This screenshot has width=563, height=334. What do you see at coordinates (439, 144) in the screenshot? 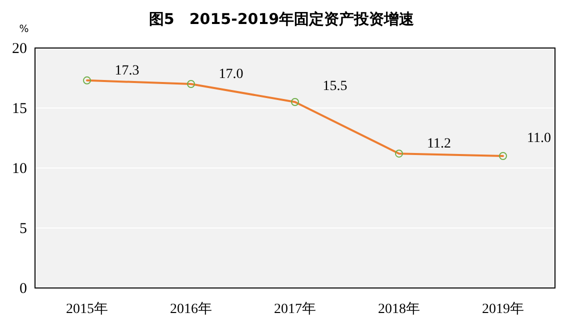
I see `data-label: 11.2` at bounding box center [439, 144].